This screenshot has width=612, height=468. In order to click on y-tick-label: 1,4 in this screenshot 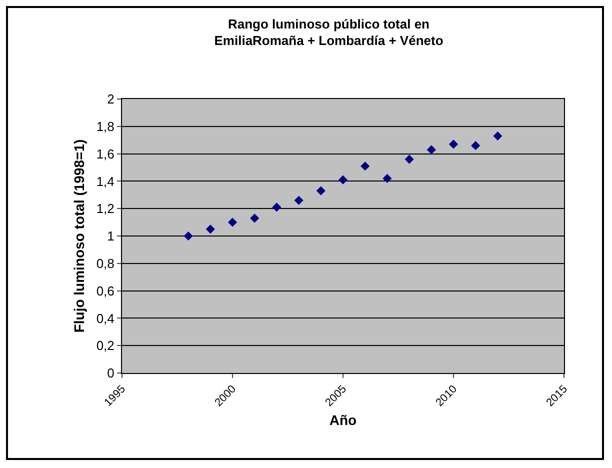, I will do `click(105, 181)`.